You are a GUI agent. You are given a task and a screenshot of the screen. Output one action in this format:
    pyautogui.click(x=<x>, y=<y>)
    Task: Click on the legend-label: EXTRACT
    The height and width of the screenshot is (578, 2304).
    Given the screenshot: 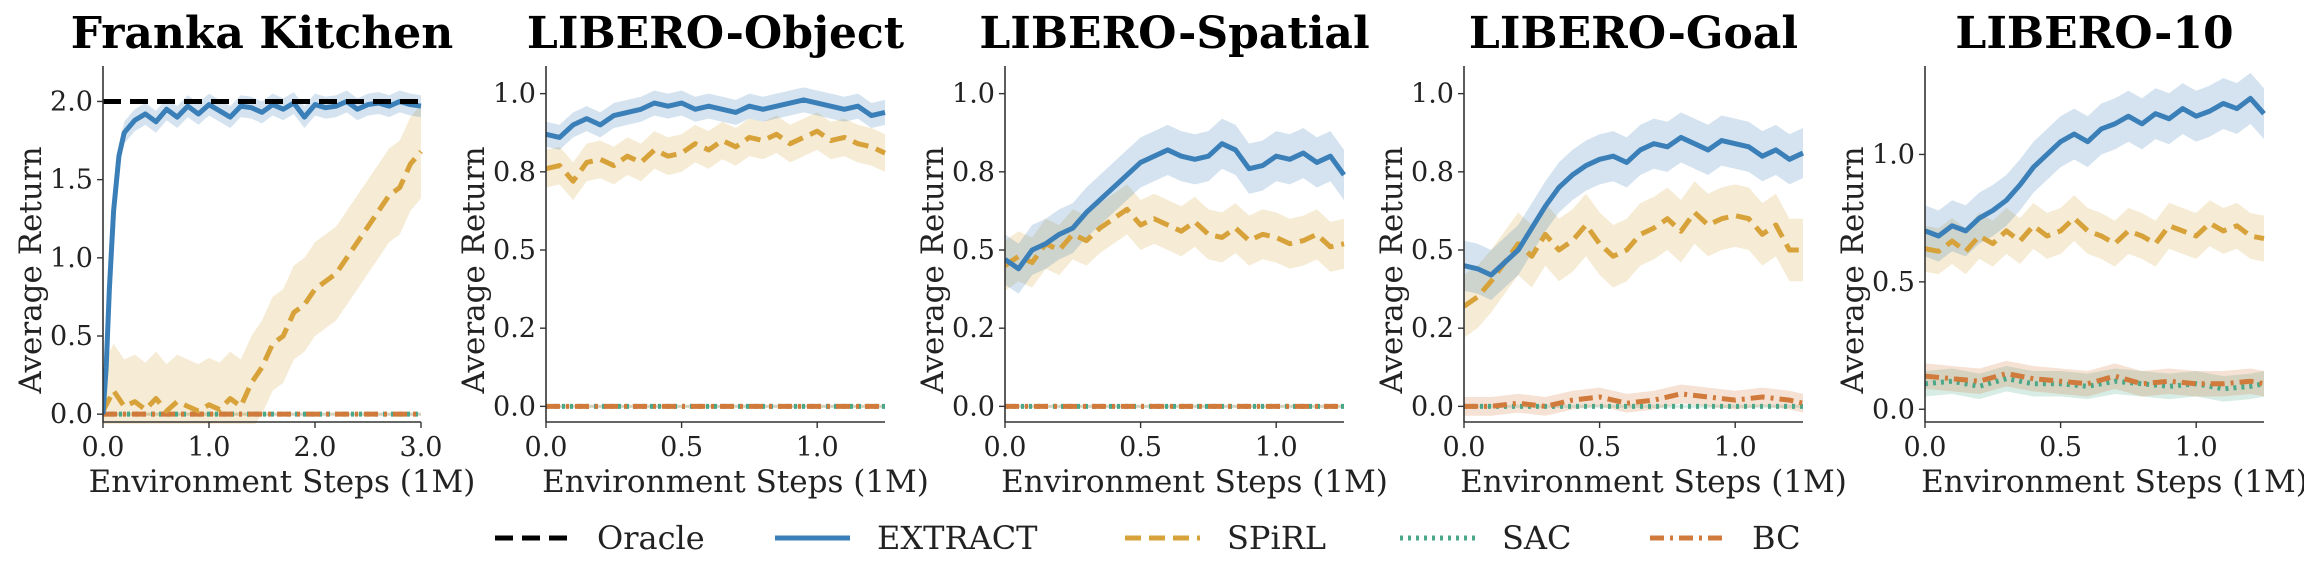 What is the action you would take?
    pyautogui.click(x=957, y=538)
    